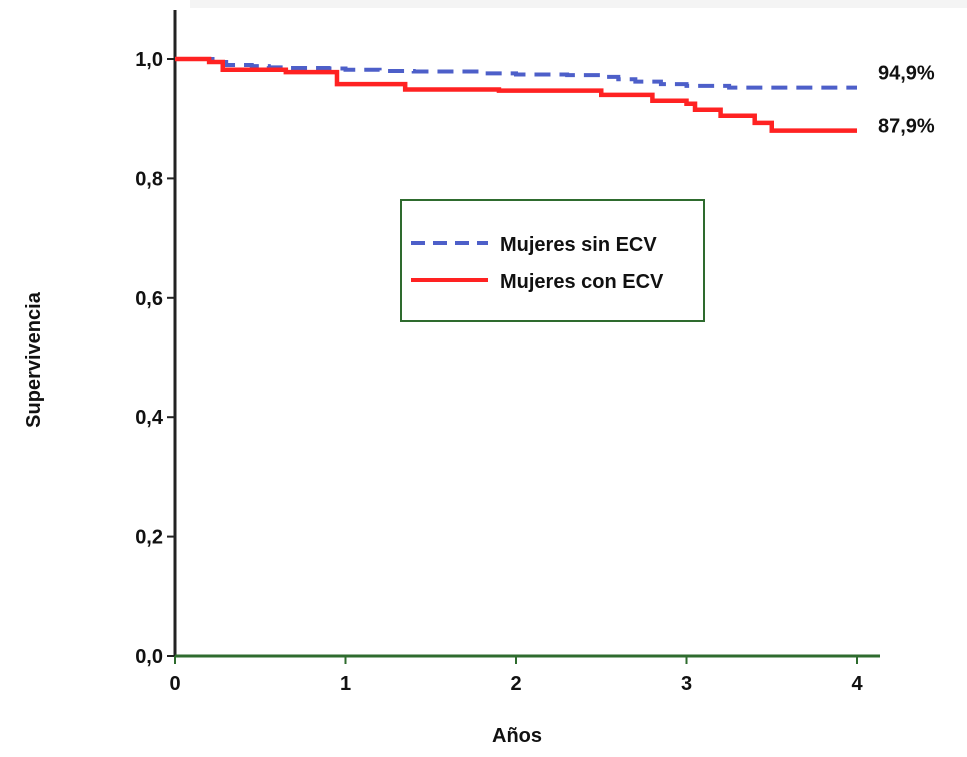 The height and width of the screenshot is (757, 967). I want to click on y-tick-label: 1,0, so click(149, 60).